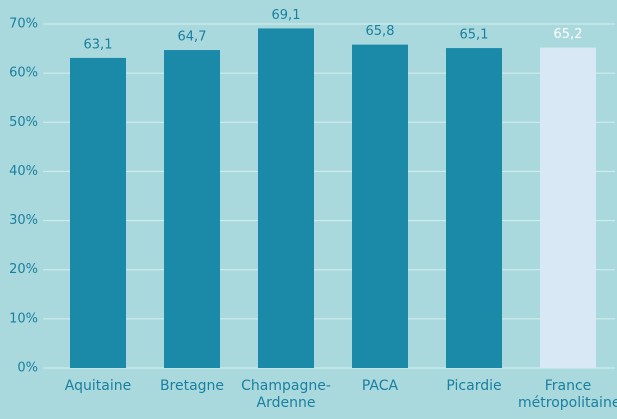 Image resolution: width=617 pixels, height=419 pixels. Describe the element at coordinates (23, 122) in the screenshot. I see `y-tick-label: 50%` at that location.